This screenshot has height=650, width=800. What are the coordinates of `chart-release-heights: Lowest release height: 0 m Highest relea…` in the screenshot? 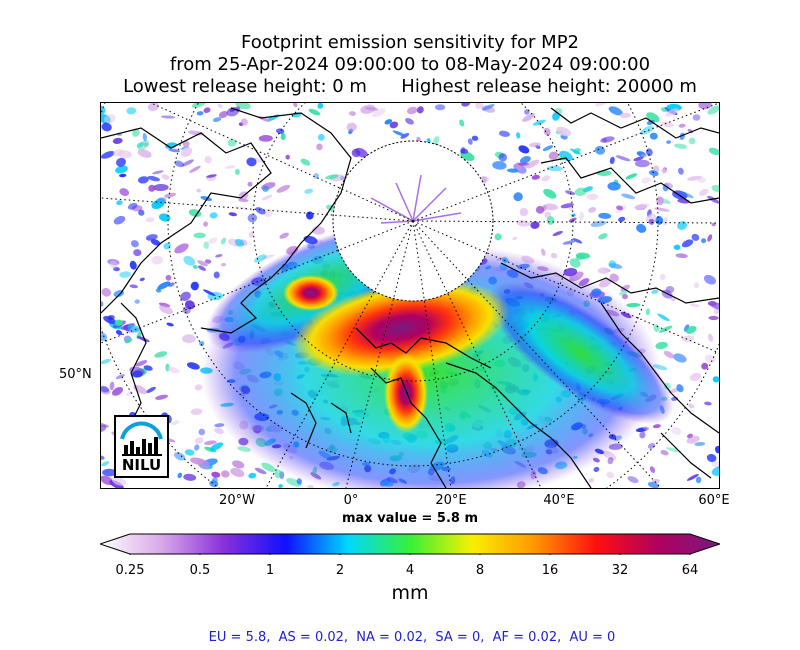 It's located at (410, 86).